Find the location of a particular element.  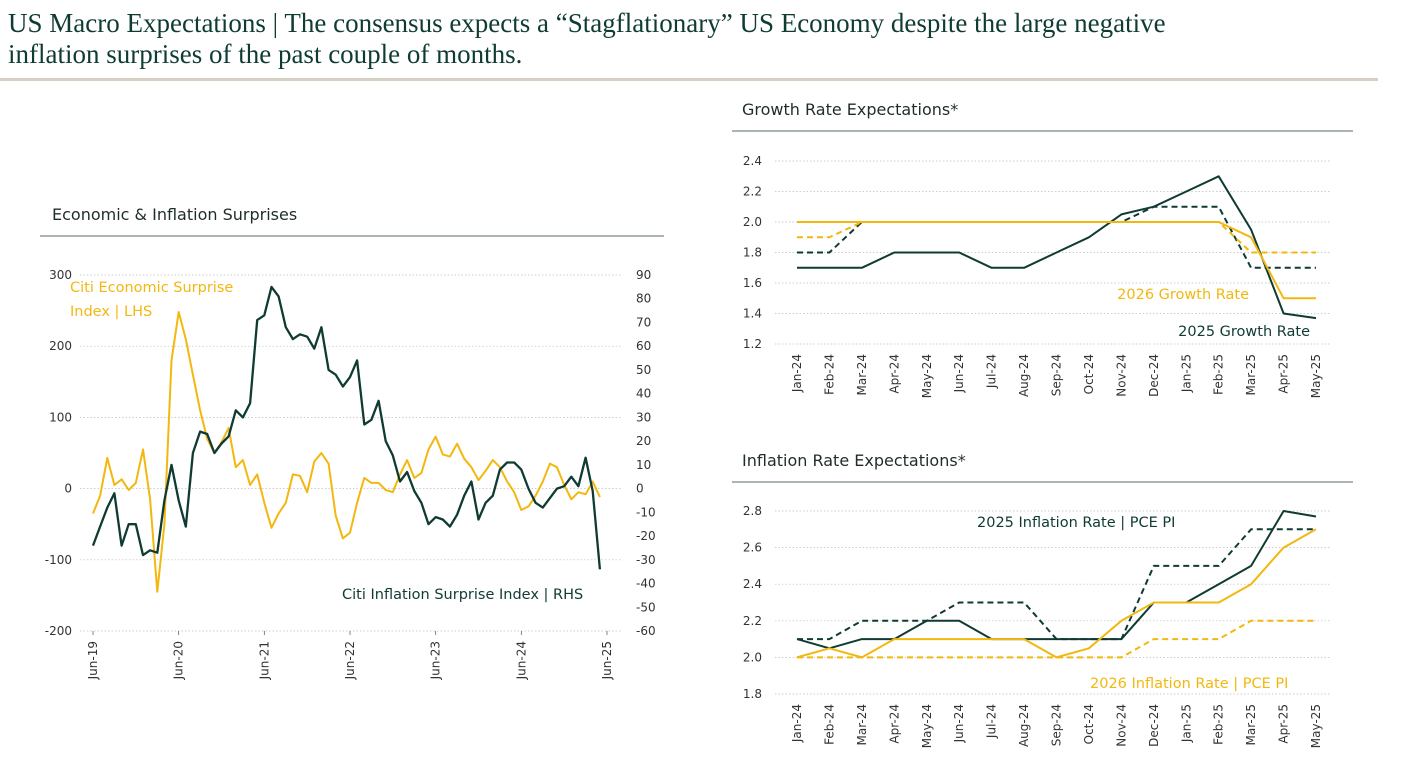

growth-label-2026-growth-rate: 2026 Growth Rate is located at coordinates (1183, 295).